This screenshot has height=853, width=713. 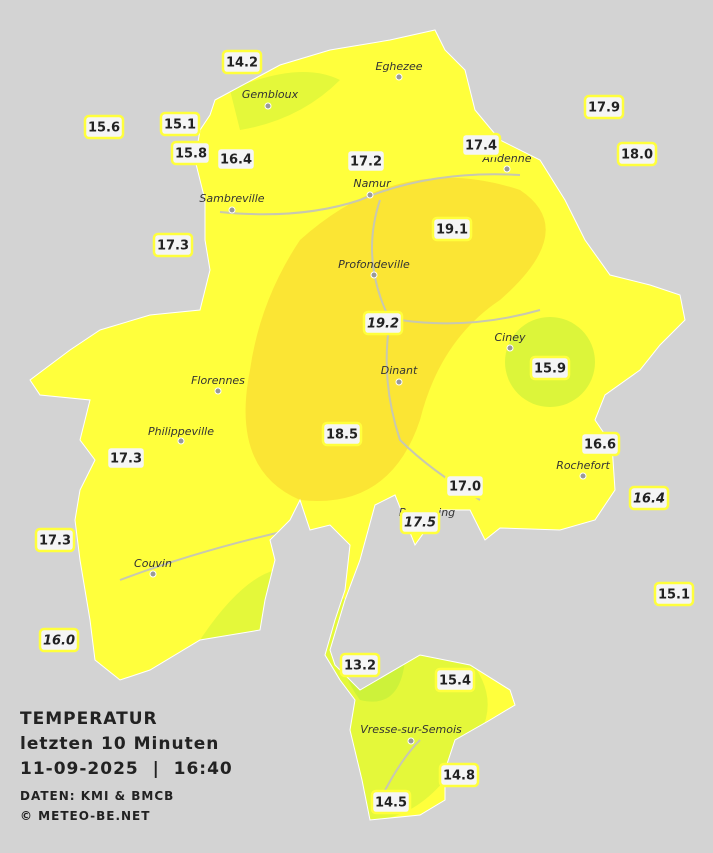 I want to click on city-label: Sambreville, so click(x=231, y=198).